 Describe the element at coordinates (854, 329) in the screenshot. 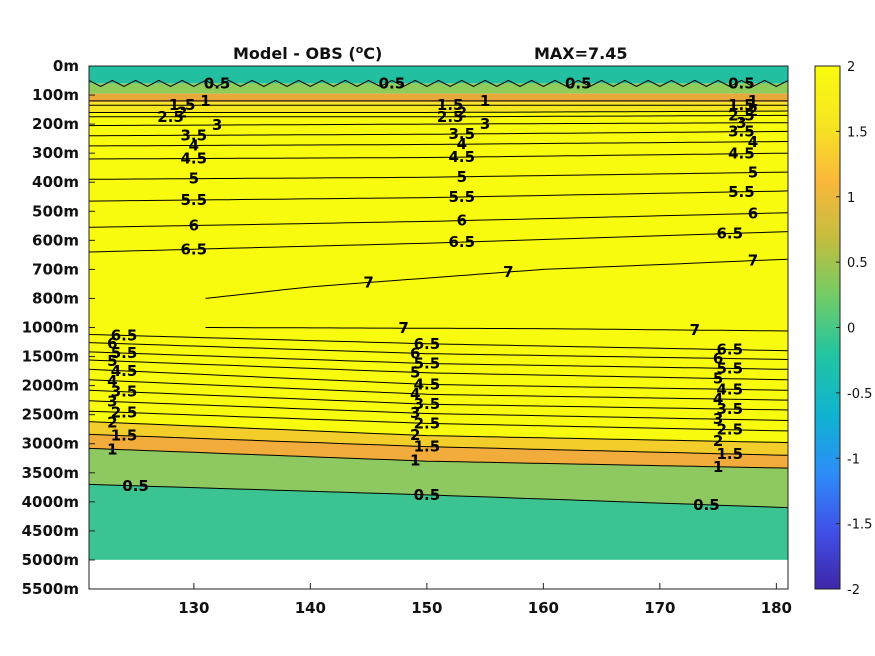

I see `colorbar-ticks: 2 1.5 1 0.5 0 -0.5 -1 -1.5 -2` at that location.